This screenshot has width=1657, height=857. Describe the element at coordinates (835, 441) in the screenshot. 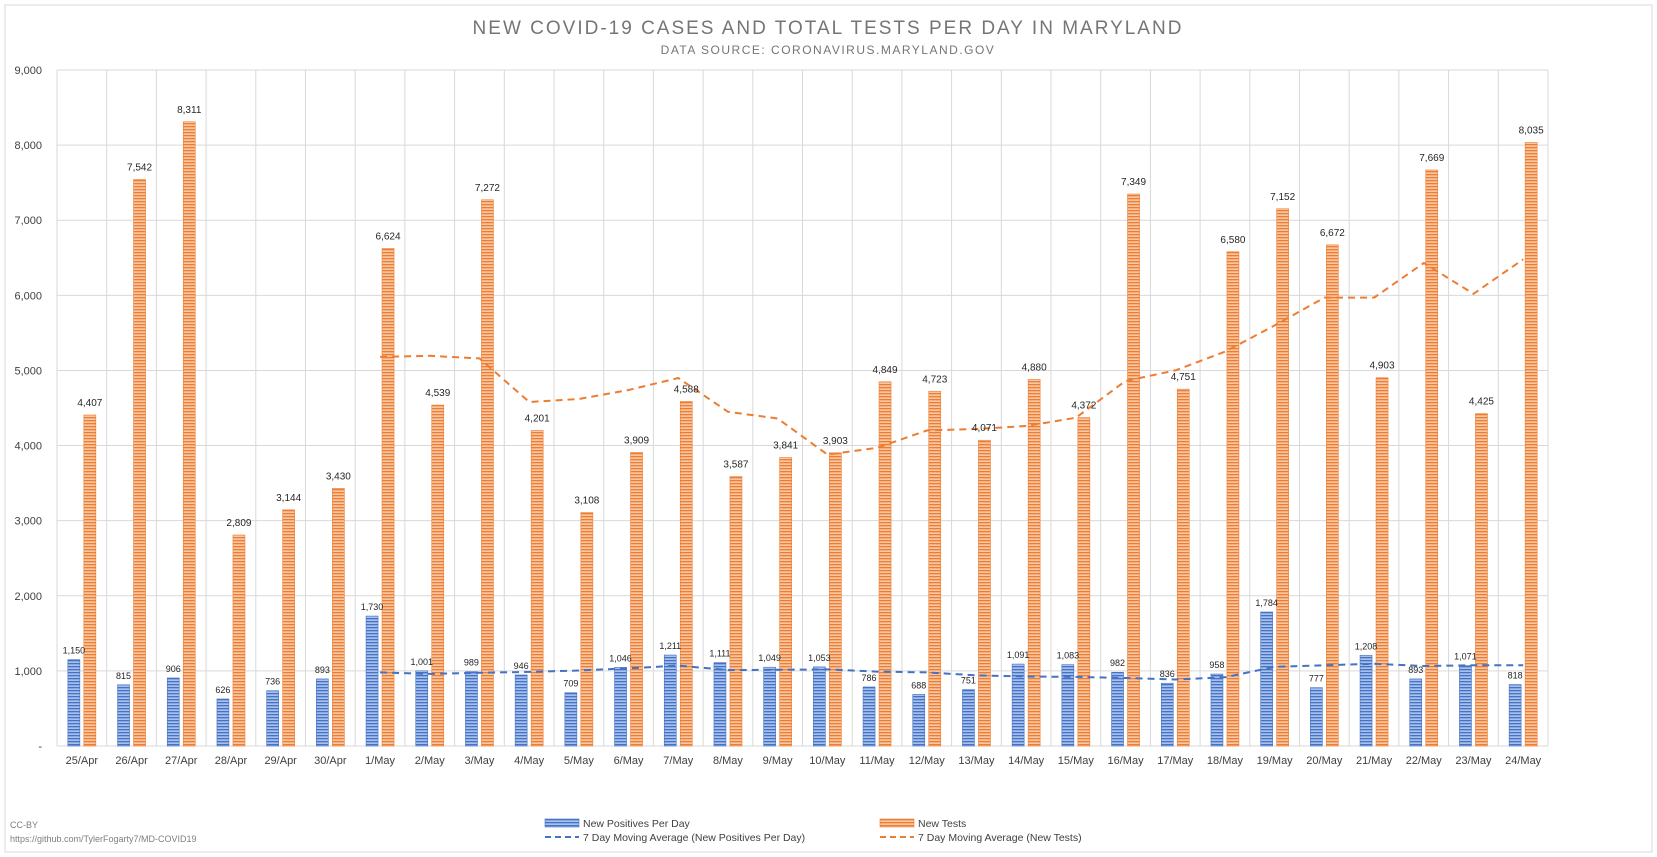

I see `data-label-new-tests: 3,903` at that location.